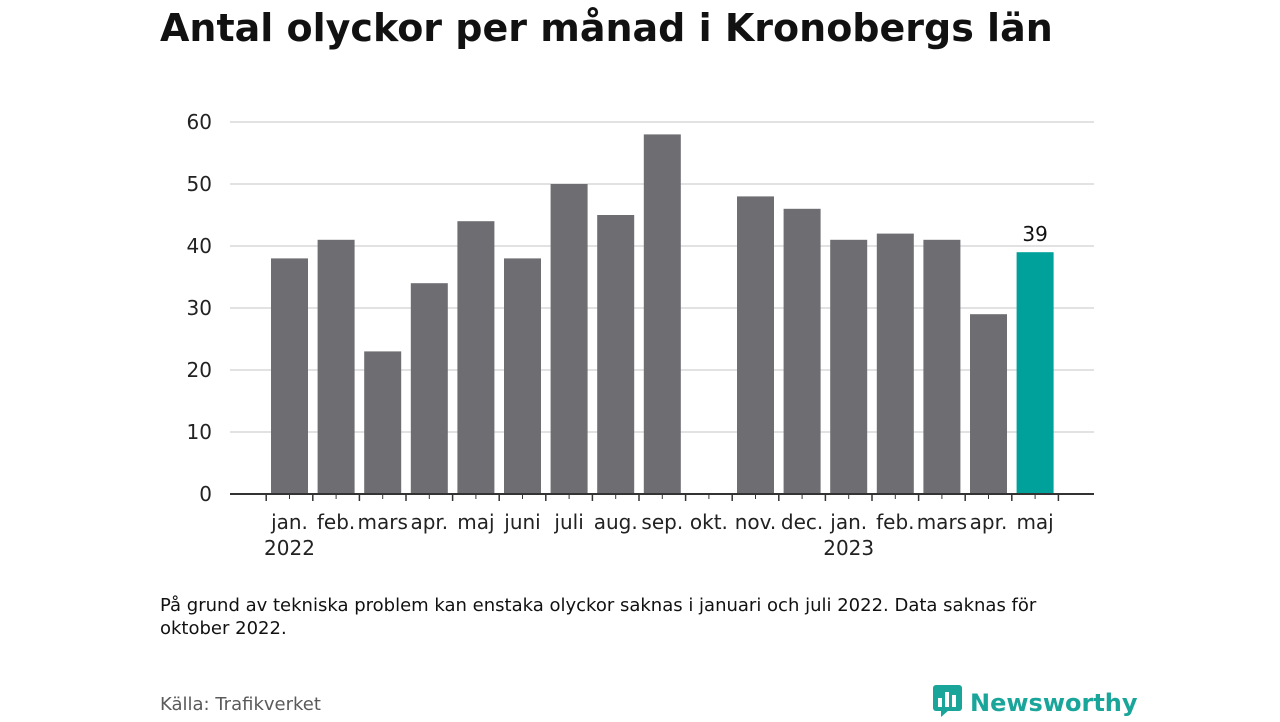 Image resolution: width=1280 pixels, height=722 pixels. What do you see at coordinates (1054, 703) in the screenshot?
I see `brand-name: Newsworthy` at bounding box center [1054, 703].